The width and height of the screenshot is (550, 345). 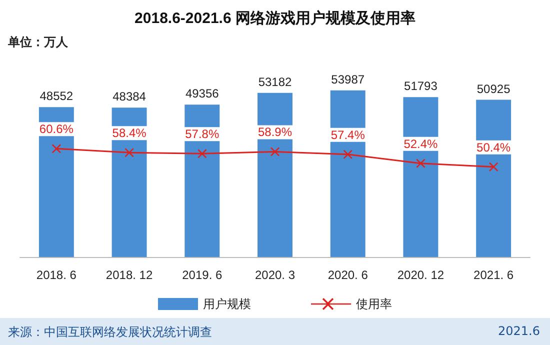 What do you see at coordinates (56, 275) in the screenshot?
I see `x-tick-label: 2018. 6` at bounding box center [56, 275].